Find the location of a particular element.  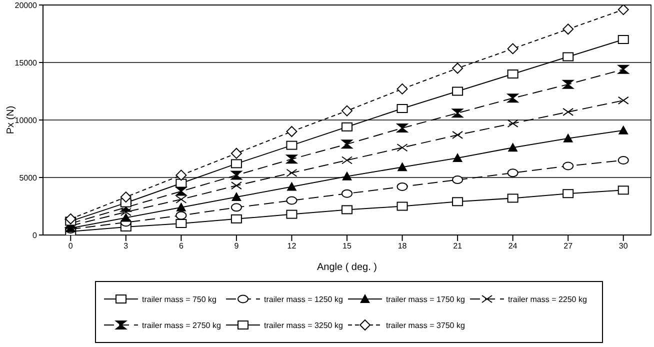

x-tick-label: 6 is located at coordinates (181, 246).